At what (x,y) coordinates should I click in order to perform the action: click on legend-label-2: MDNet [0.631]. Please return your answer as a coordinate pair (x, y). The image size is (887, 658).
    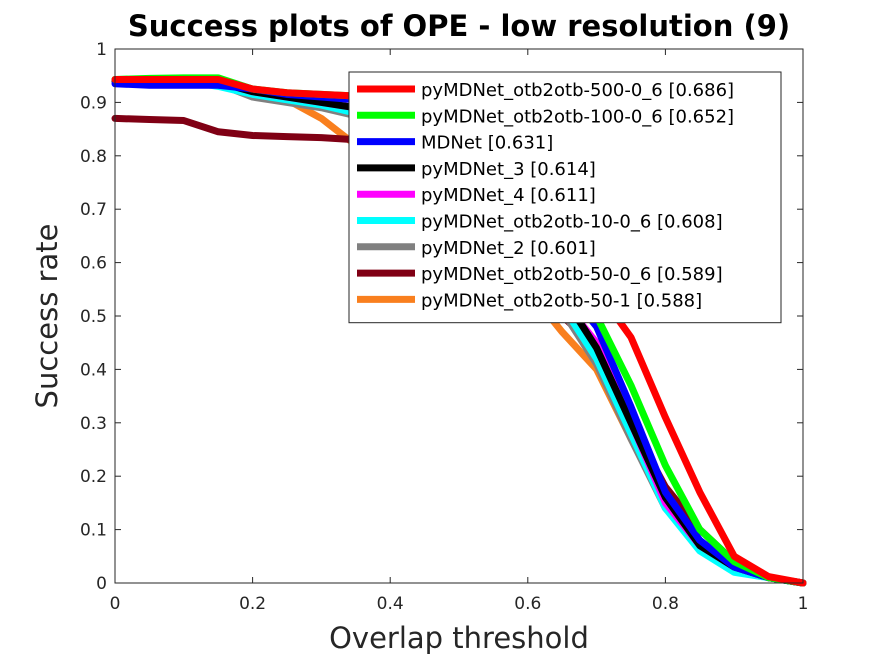
    Looking at the image, I should click on (487, 143).